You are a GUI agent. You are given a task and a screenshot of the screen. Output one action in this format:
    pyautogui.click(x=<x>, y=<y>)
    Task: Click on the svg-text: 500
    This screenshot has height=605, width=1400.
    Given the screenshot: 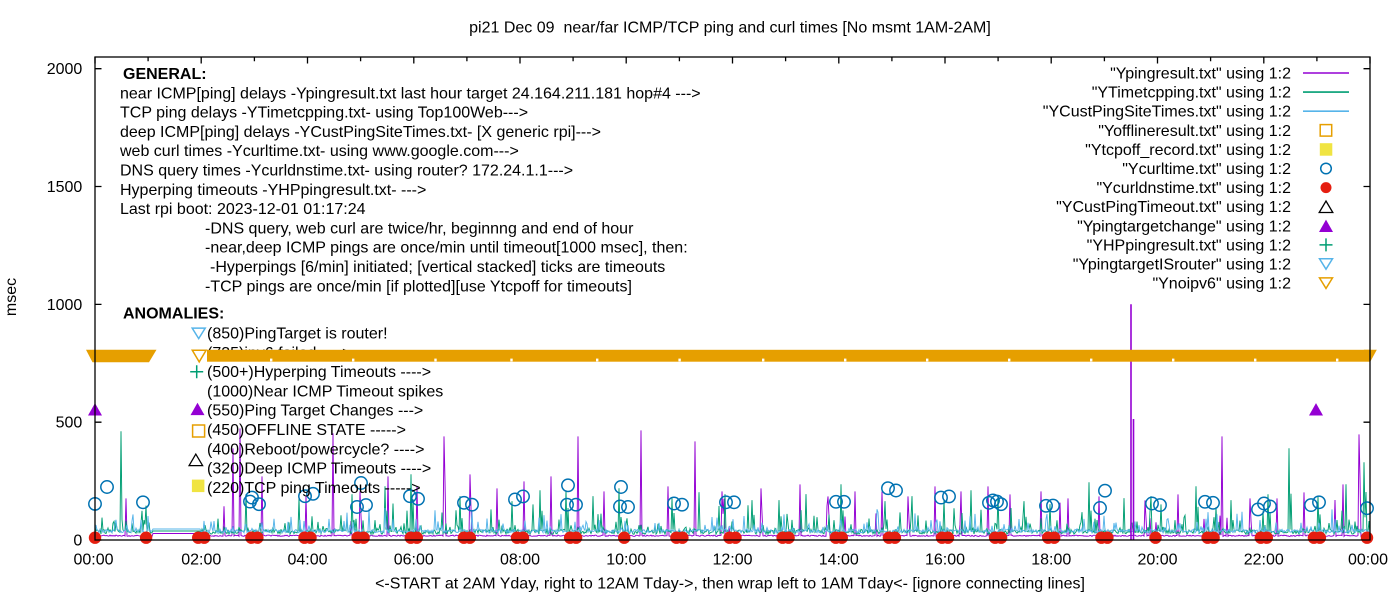 What is the action you would take?
    pyautogui.click(x=69, y=423)
    